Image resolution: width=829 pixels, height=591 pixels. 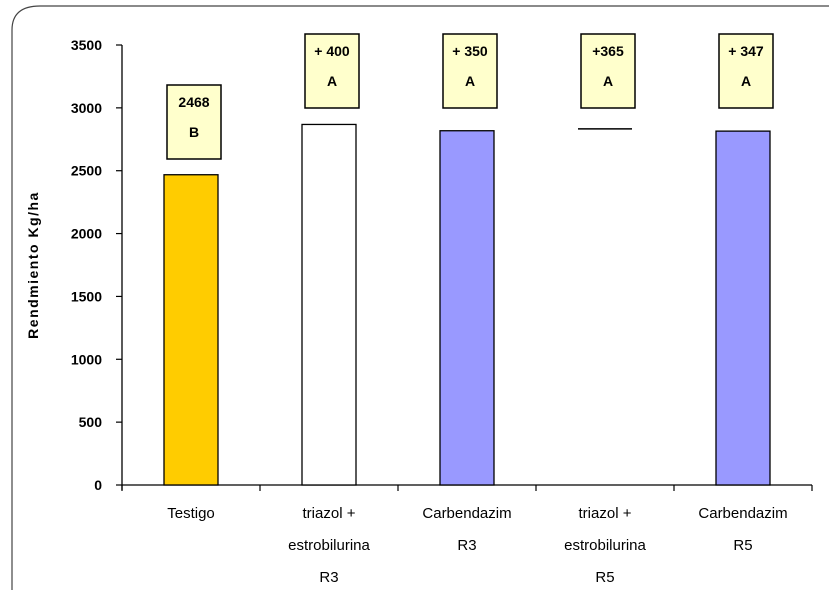 I want to click on y-tick-label: 2500, so click(x=86, y=171).